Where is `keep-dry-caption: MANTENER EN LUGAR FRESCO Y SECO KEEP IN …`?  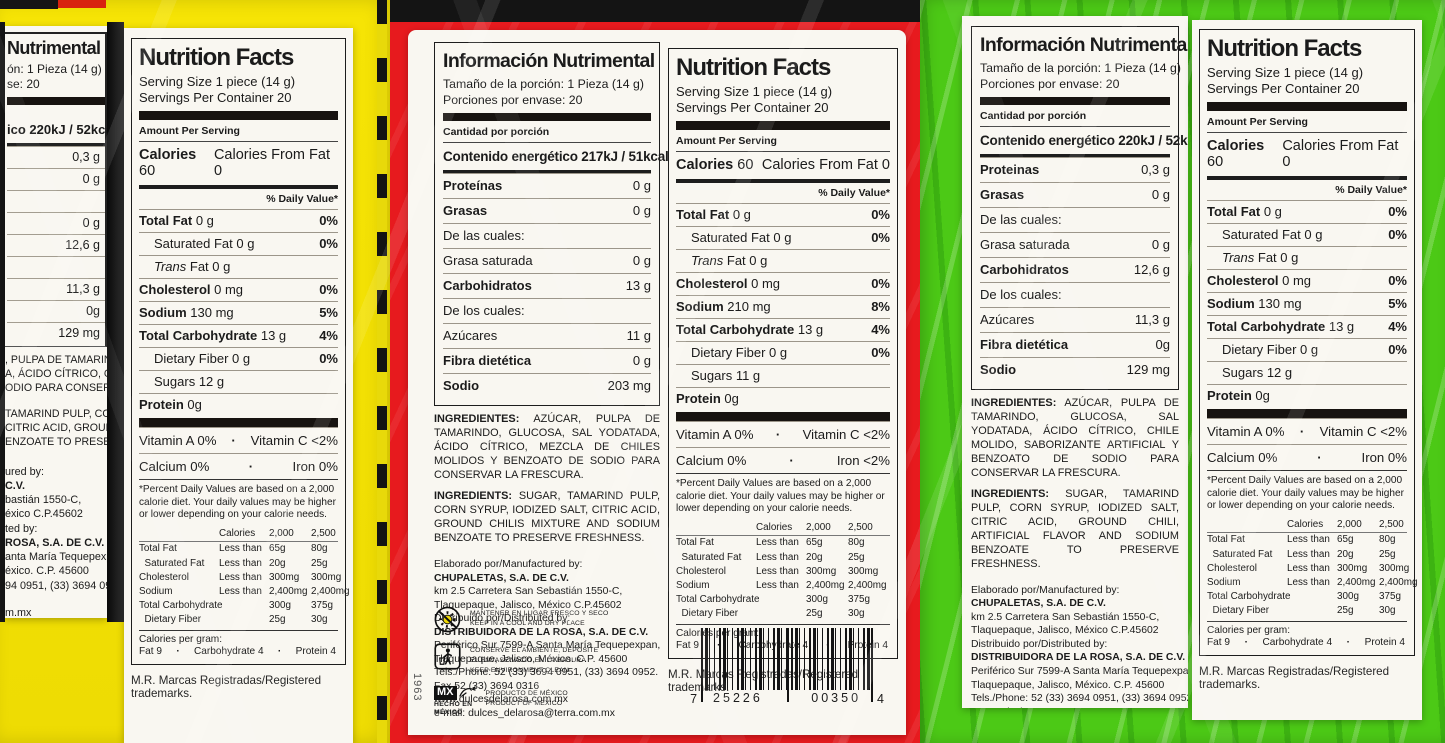 keep-dry-caption: MANTENER EN LUGAR FRESCO Y SECO KEEP IN … is located at coordinates (539, 619).